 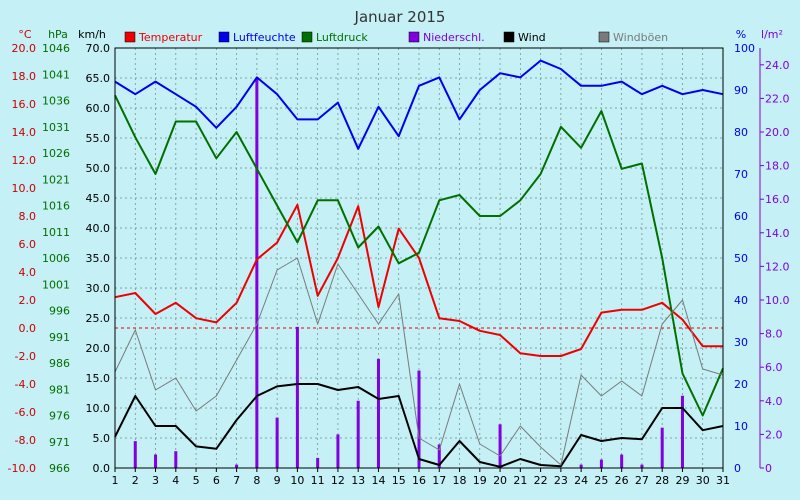 I want to click on temperature-tick-label: 18.0, so click(x=24, y=76).